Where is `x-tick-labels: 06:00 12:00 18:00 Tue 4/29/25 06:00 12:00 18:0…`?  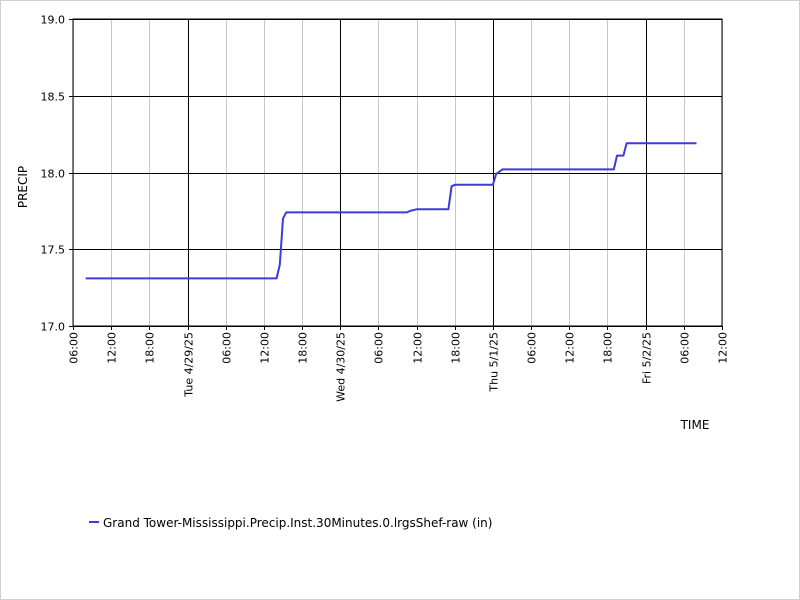
x-tick-labels: 06:00 12:00 18:00 Tue 4/29/25 06:00 12:00 18:0… is located at coordinates (399, 367).